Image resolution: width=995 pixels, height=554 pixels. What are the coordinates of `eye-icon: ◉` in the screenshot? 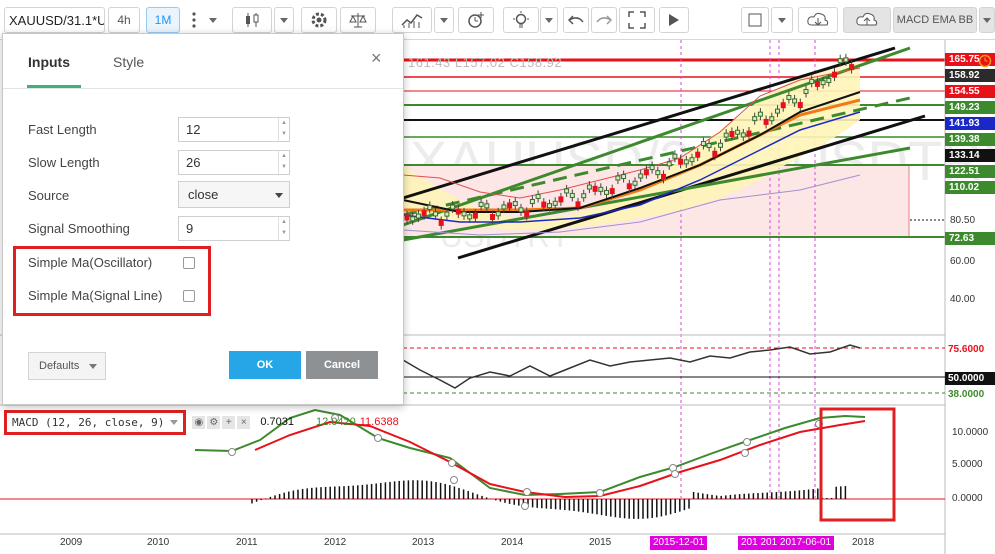 It's located at (199, 422).